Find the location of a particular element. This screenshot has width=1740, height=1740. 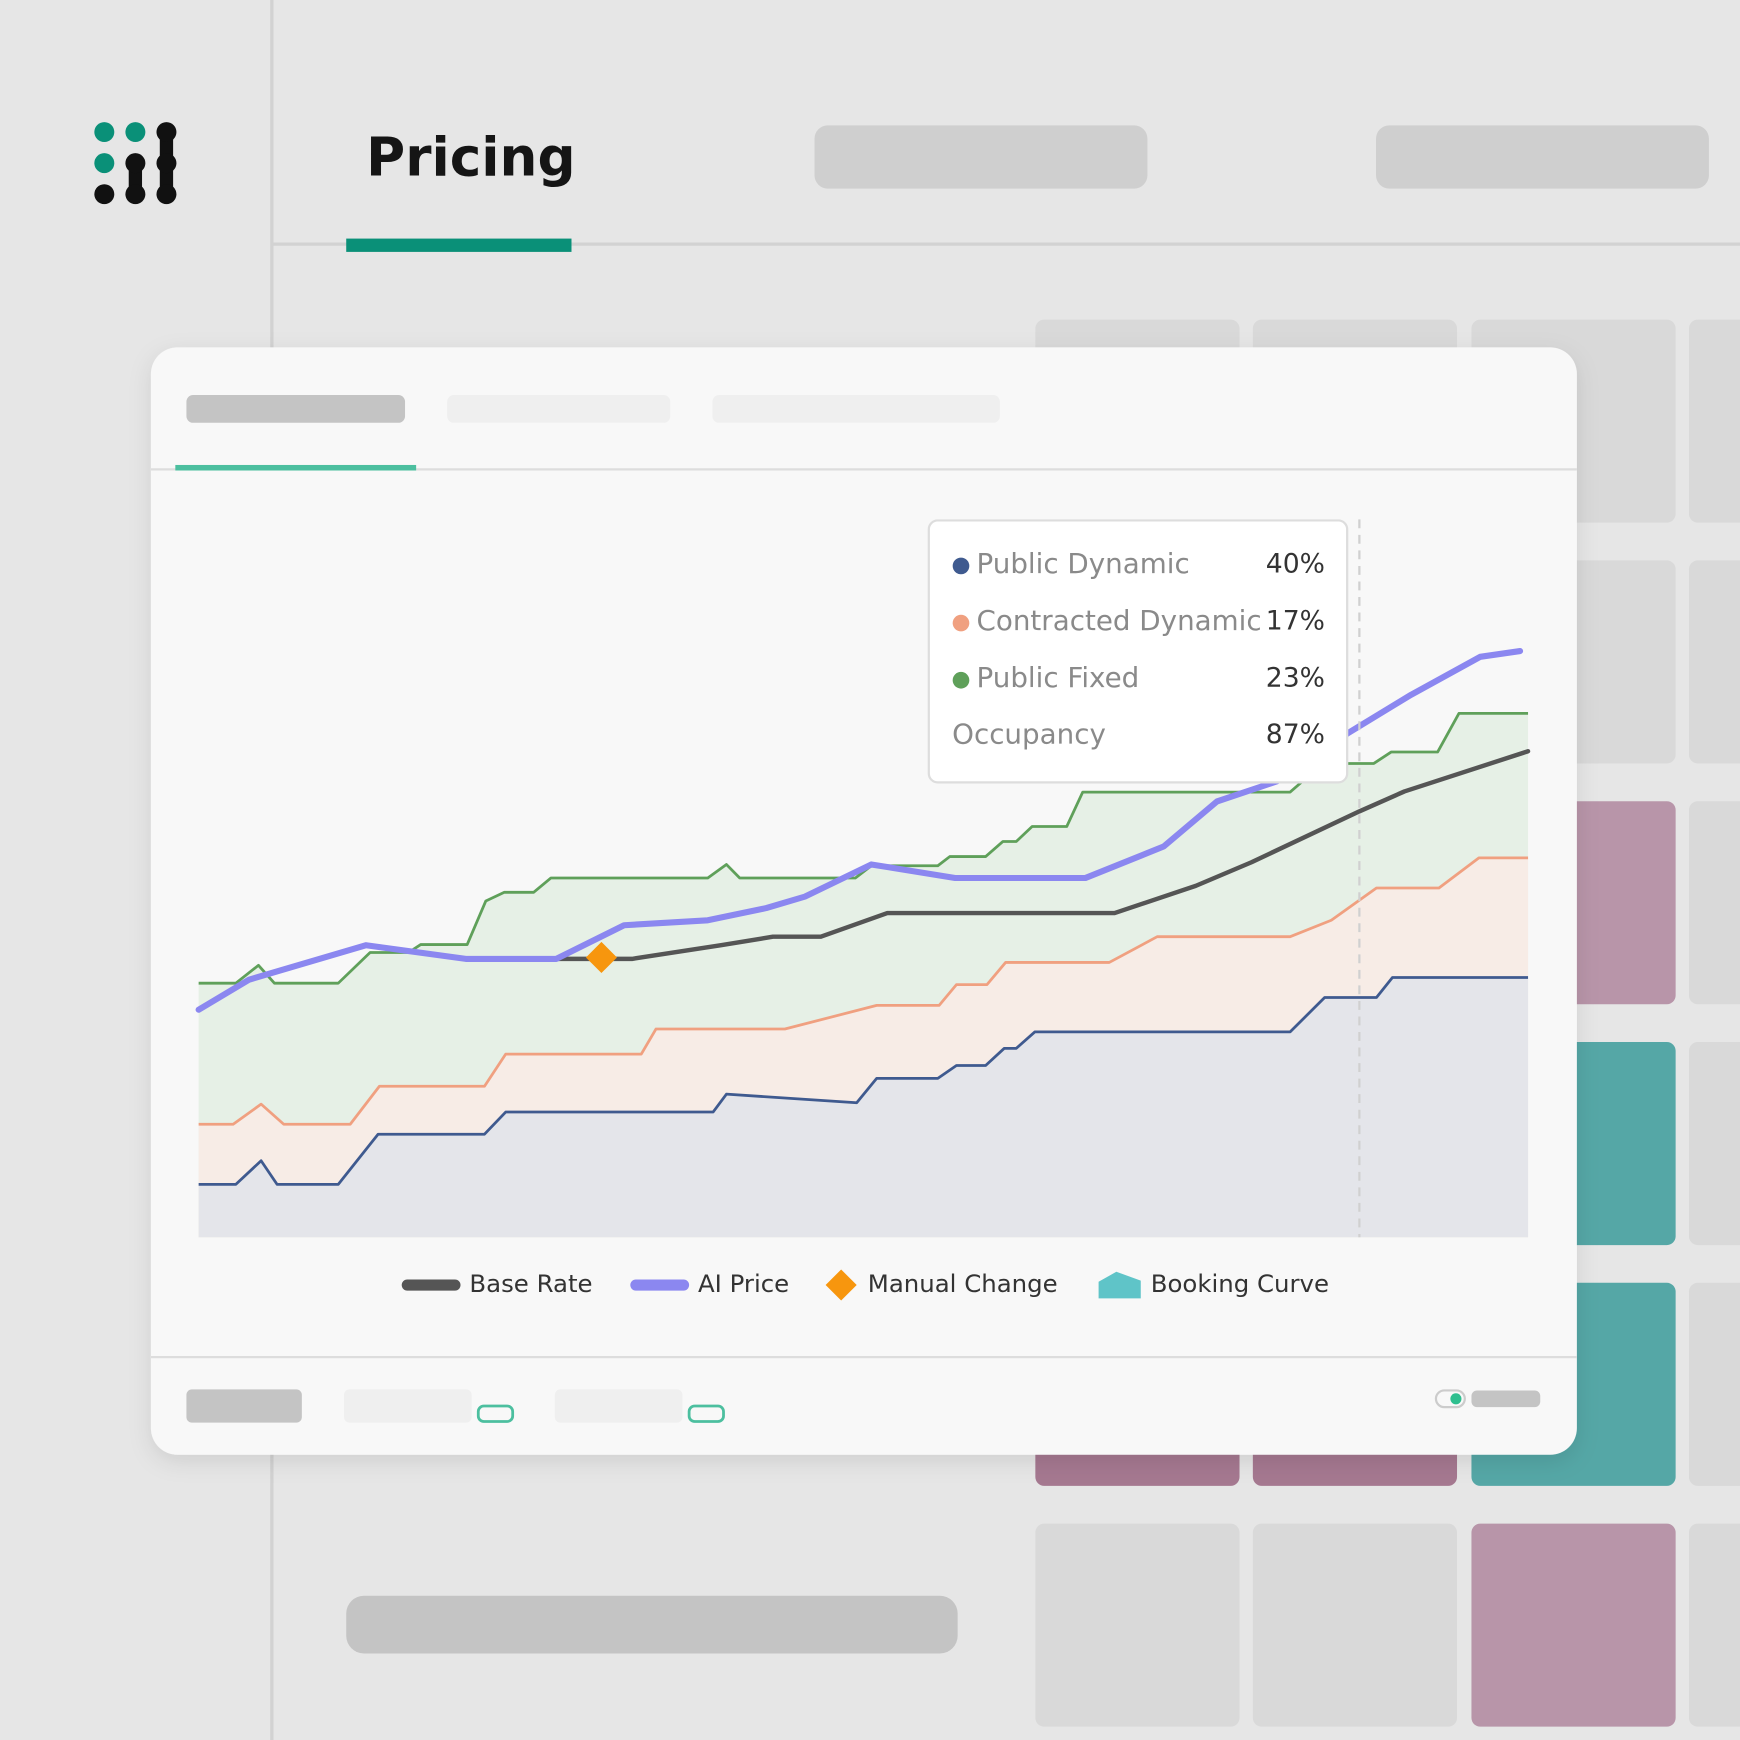

logo is located at coordinates (135, 163).